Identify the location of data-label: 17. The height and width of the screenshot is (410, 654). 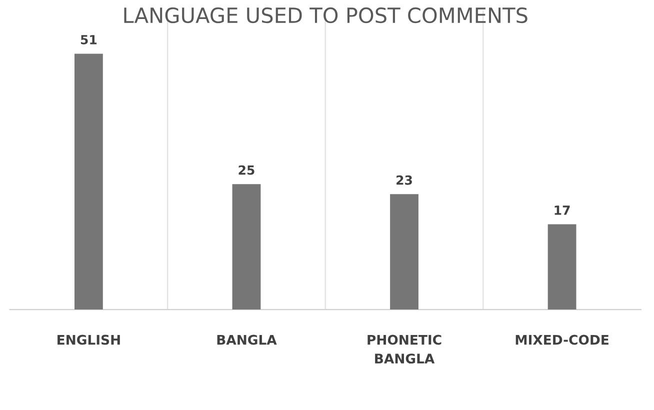
(562, 210).